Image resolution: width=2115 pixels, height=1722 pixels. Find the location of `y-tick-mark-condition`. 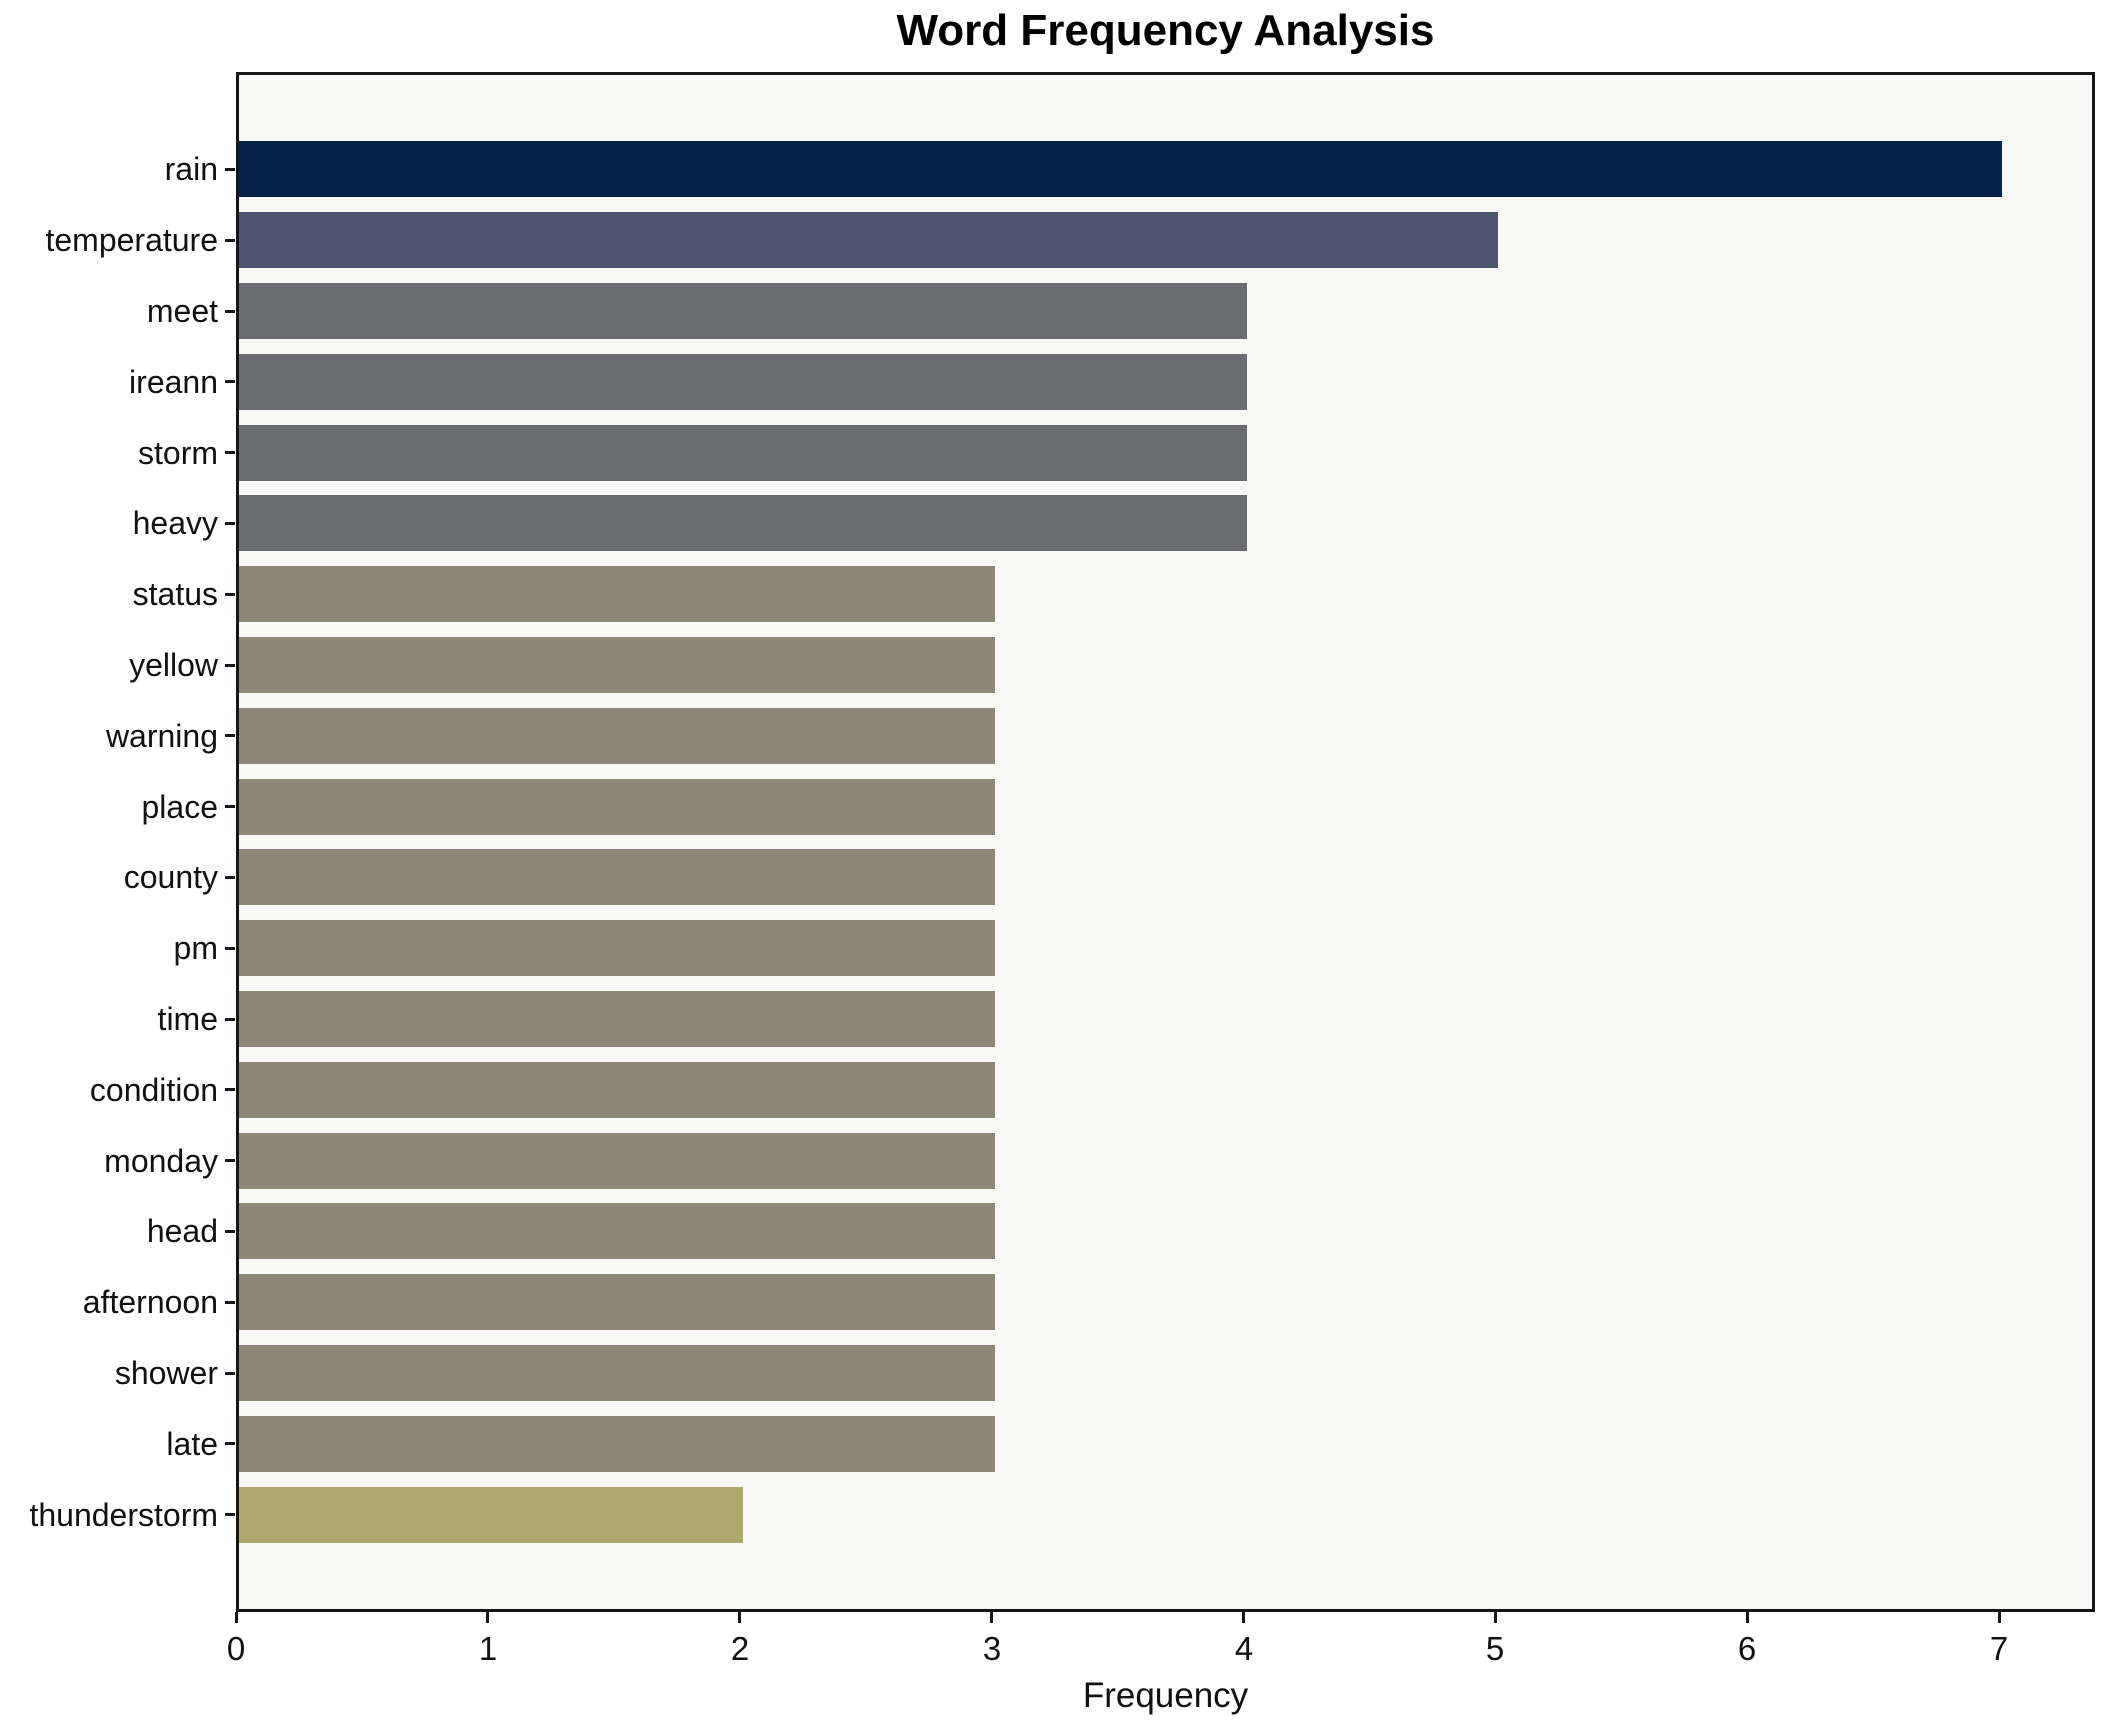

y-tick-mark-condition is located at coordinates (230, 1089).